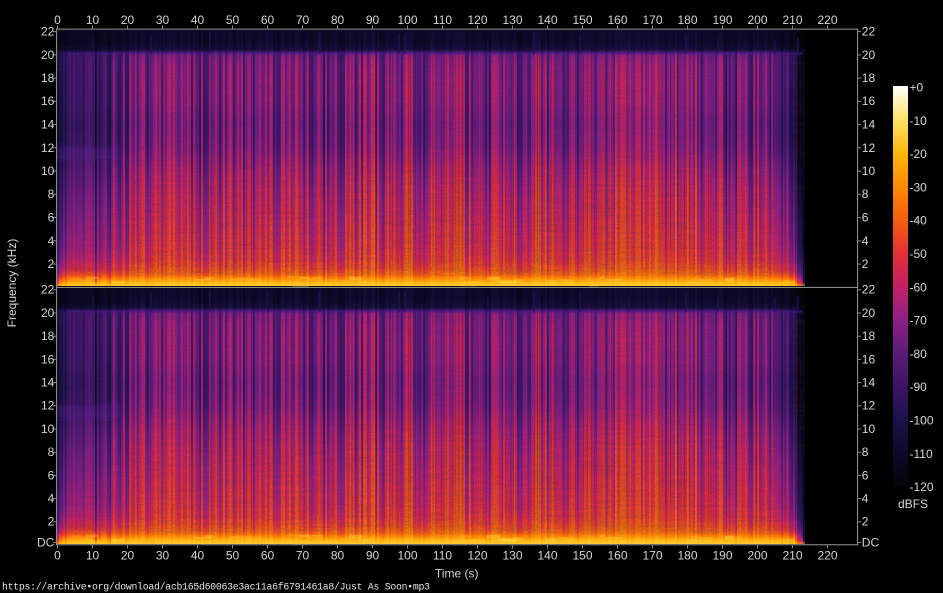 The width and height of the screenshot is (943, 593). What do you see at coordinates (919, 187) in the screenshot?
I see `svg-text: -30` at bounding box center [919, 187].